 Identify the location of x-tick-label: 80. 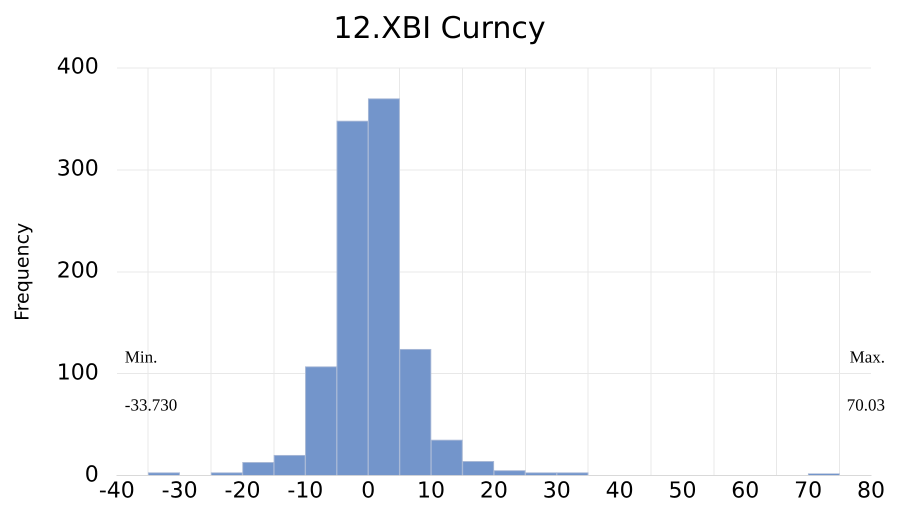
(871, 491).